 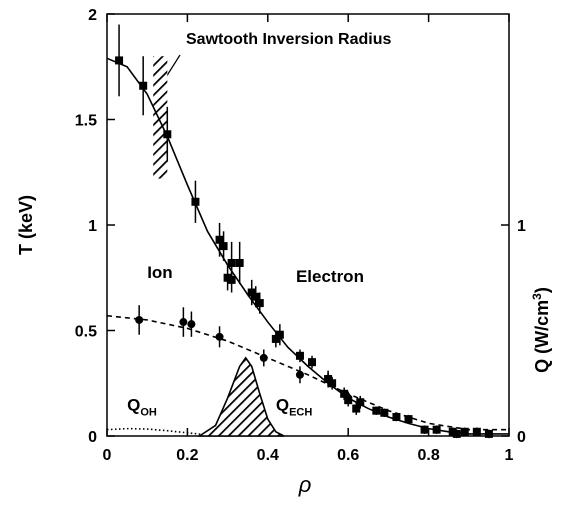 I want to click on y2-label-text: Q (W/cm, so click(x=542, y=336).